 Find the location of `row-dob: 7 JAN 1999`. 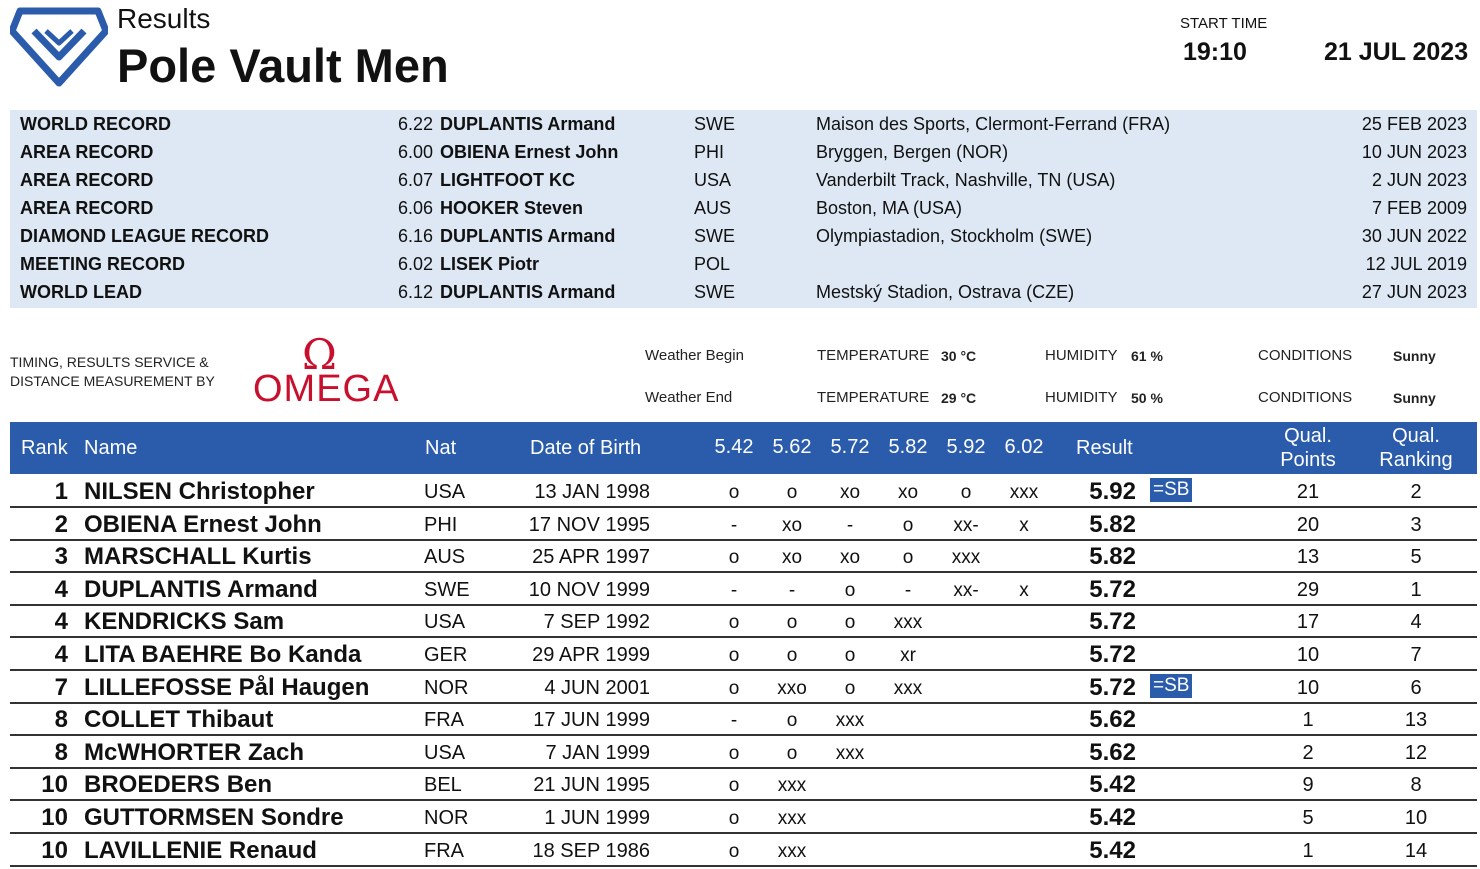

row-dob: 7 JAN 1999 is located at coordinates (597, 753).